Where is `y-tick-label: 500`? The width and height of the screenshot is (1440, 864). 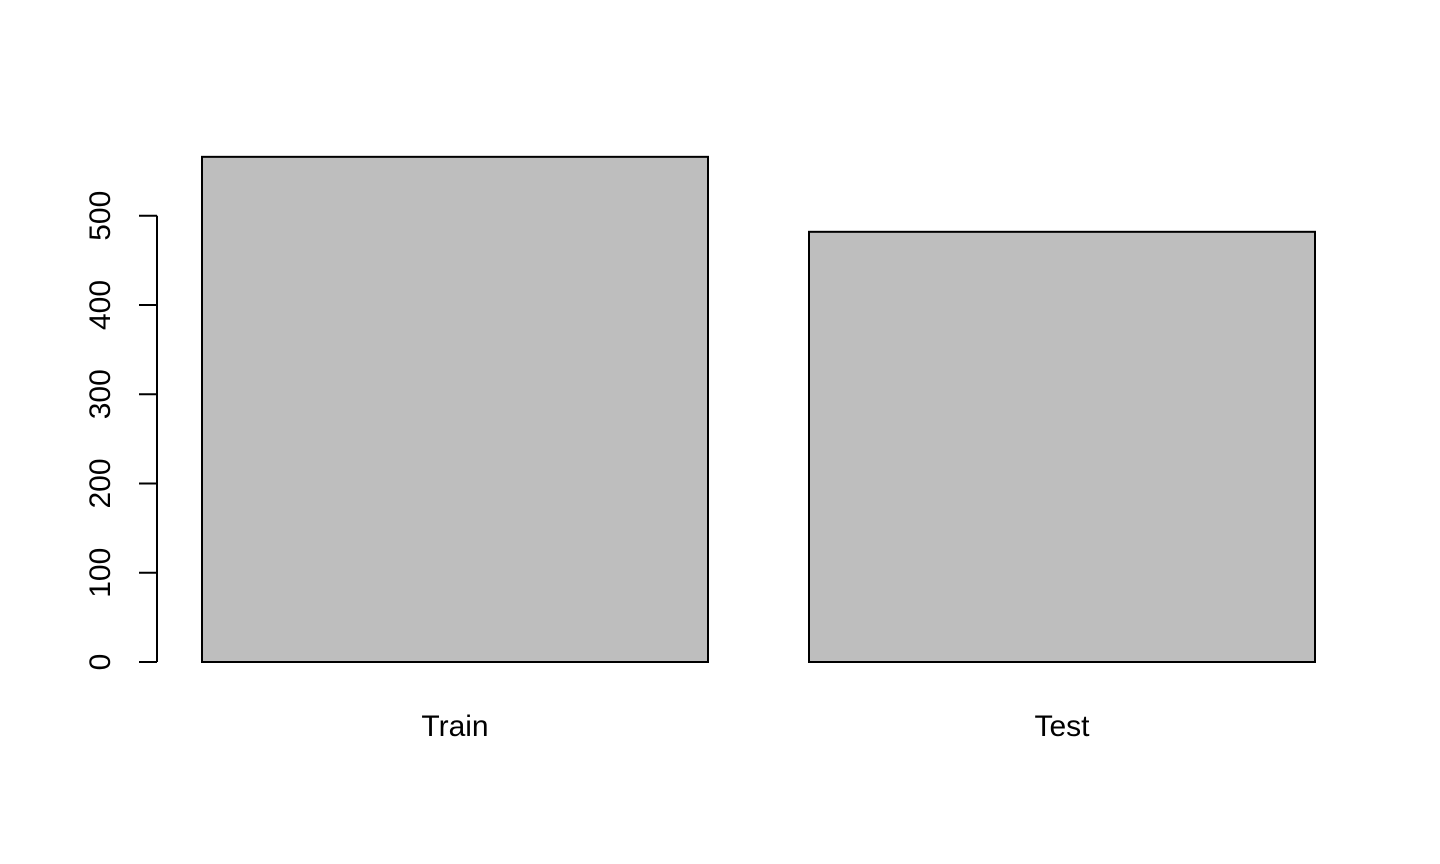
y-tick-label: 500 is located at coordinates (100, 216).